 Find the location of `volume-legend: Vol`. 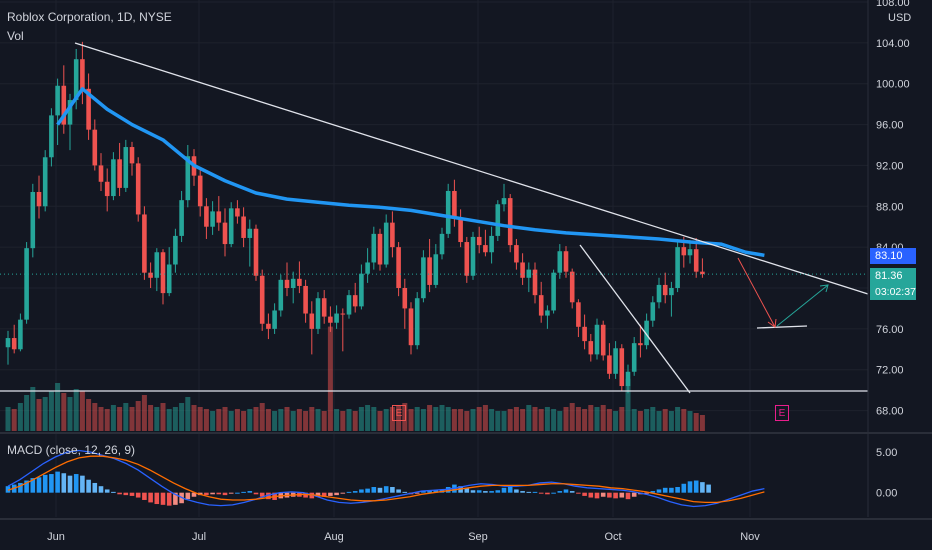

volume-legend: Vol is located at coordinates (15, 36).